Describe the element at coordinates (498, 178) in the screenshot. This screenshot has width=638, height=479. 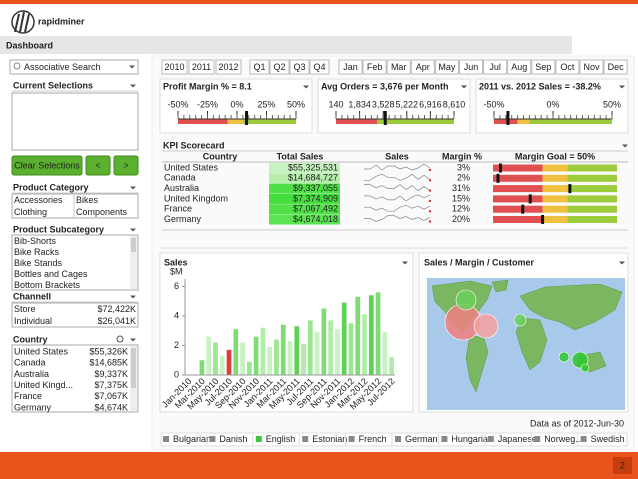
I see `goal-marker` at that location.